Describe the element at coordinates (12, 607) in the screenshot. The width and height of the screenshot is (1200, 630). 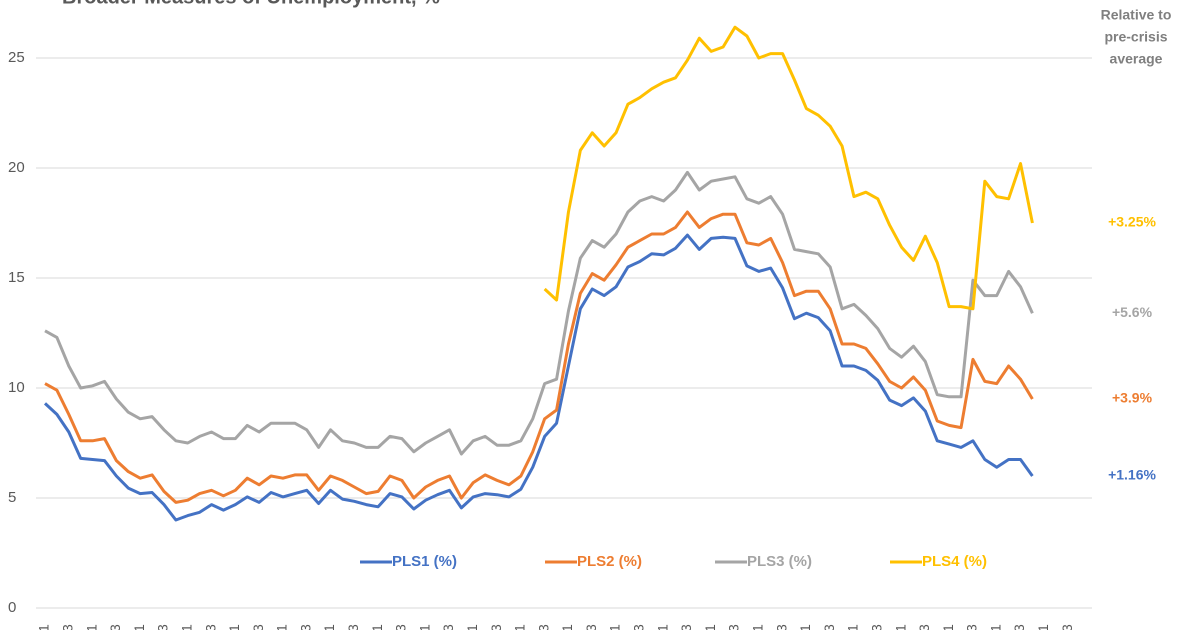
I see `y-tick-label: 0` at that location.